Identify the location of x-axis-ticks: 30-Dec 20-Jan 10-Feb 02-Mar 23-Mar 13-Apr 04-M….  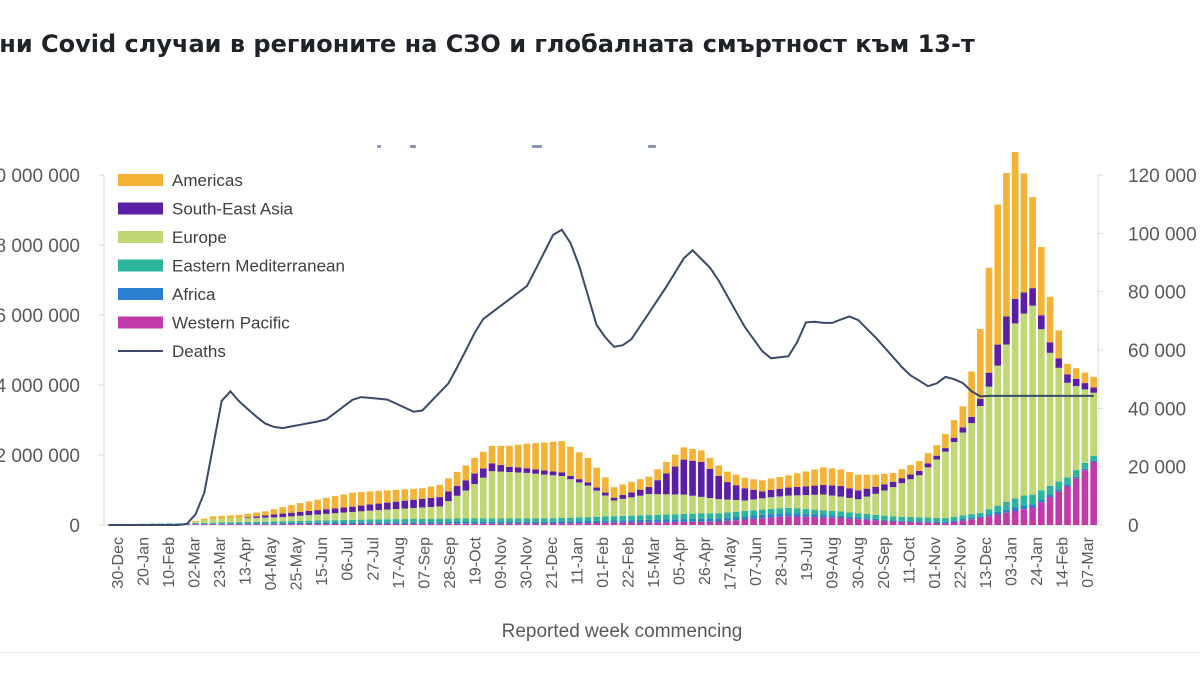
(603, 563).